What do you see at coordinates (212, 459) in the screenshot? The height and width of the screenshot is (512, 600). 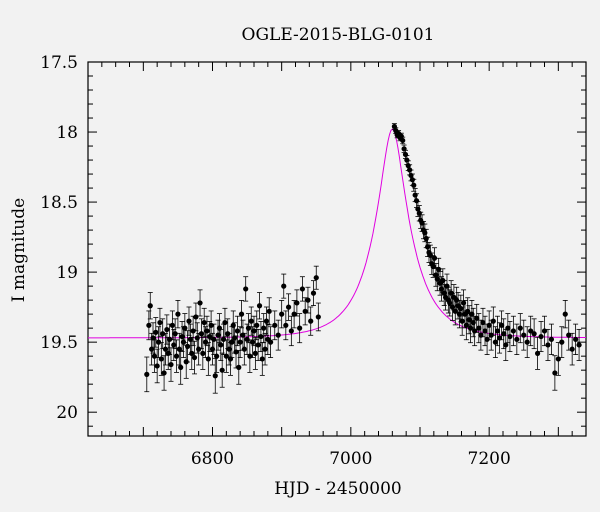 I see `x-tick-label: 6800` at bounding box center [212, 459].